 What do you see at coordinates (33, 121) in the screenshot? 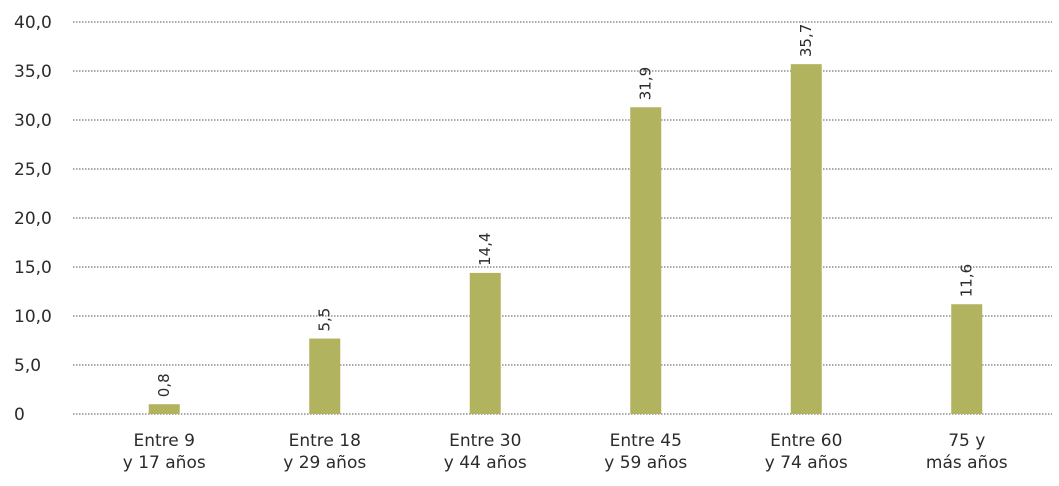
I see `y-tick-label: 30,0` at bounding box center [33, 121].